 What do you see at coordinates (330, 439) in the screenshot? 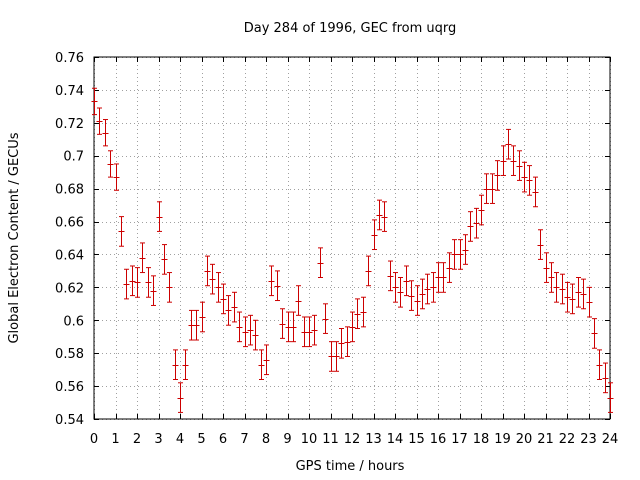
I see `x-tick-label: 11` at bounding box center [330, 439].